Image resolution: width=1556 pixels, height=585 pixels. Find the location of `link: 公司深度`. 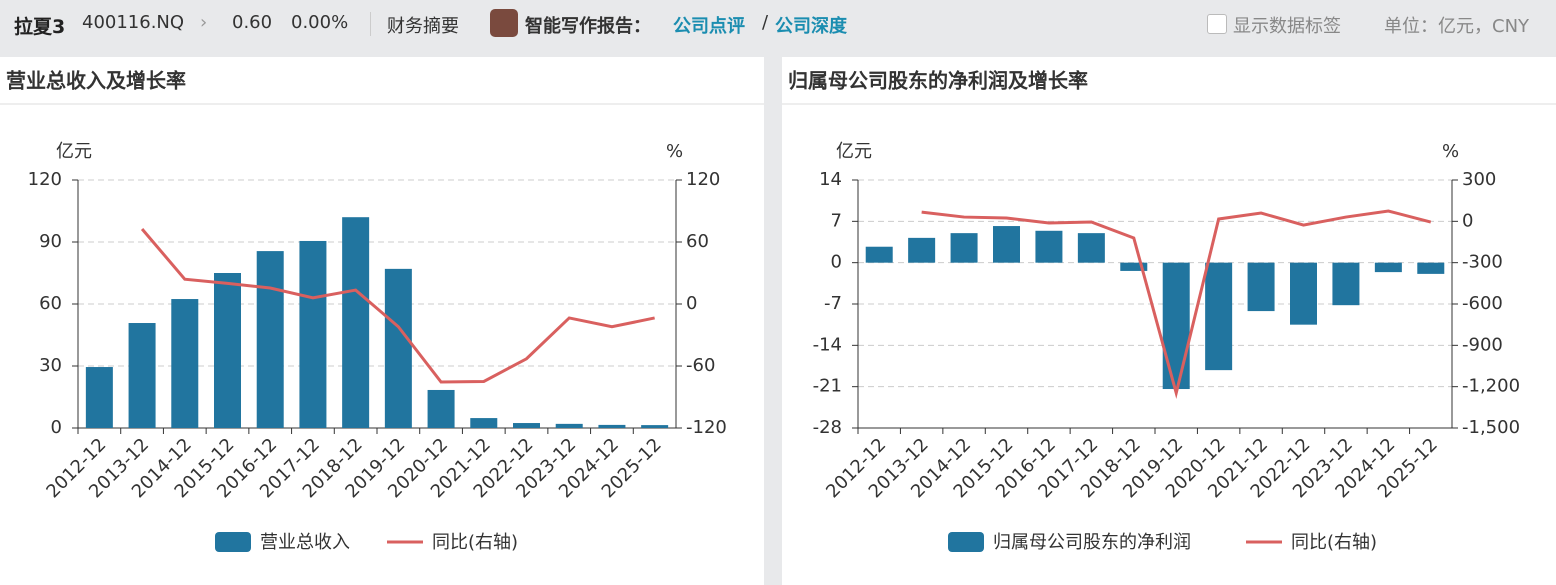

link: 公司深度 is located at coordinates (811, 26).